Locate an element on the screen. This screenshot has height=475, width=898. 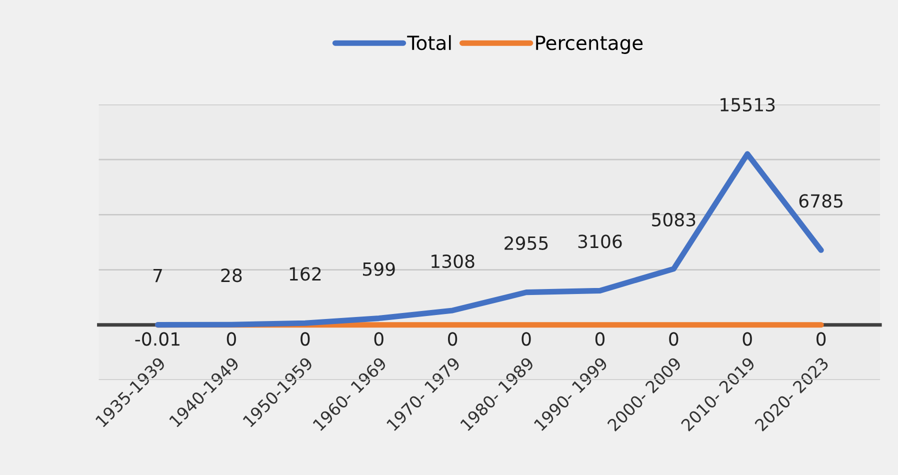
data-label: 162 is located at coordinates (305, 274).